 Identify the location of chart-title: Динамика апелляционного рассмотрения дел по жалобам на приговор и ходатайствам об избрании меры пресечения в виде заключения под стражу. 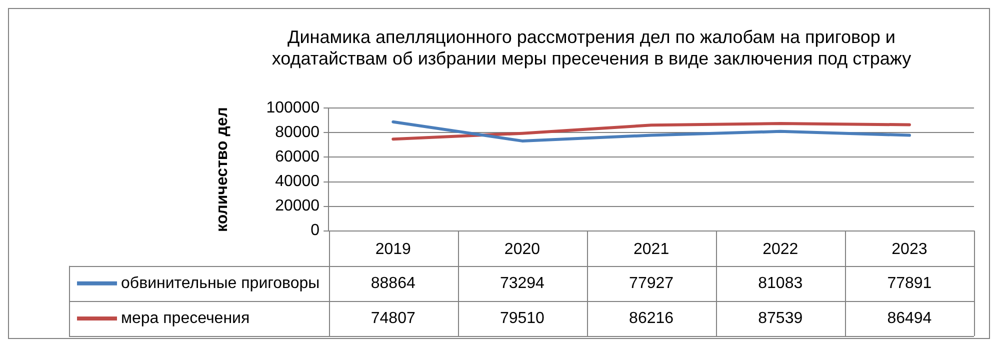
(592, 47).